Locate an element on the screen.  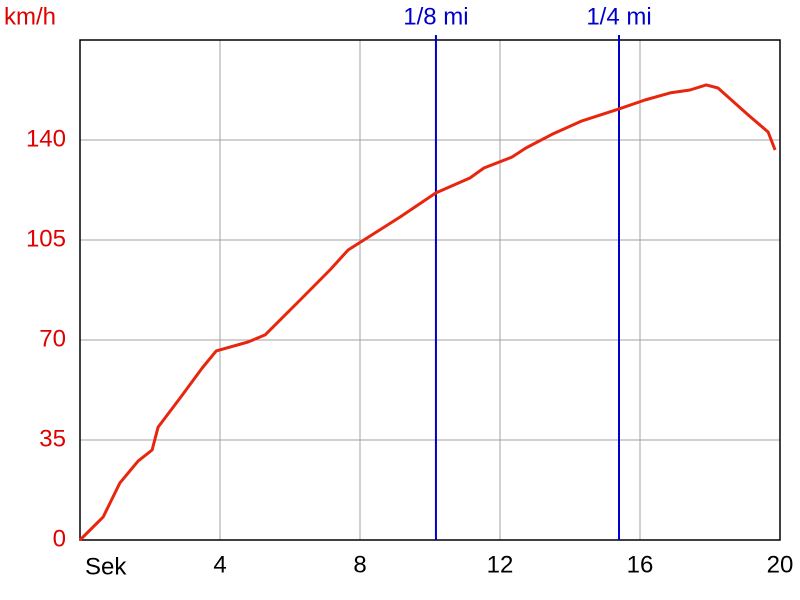
y-tick-label: 105 is located at coordinates (46, 238).